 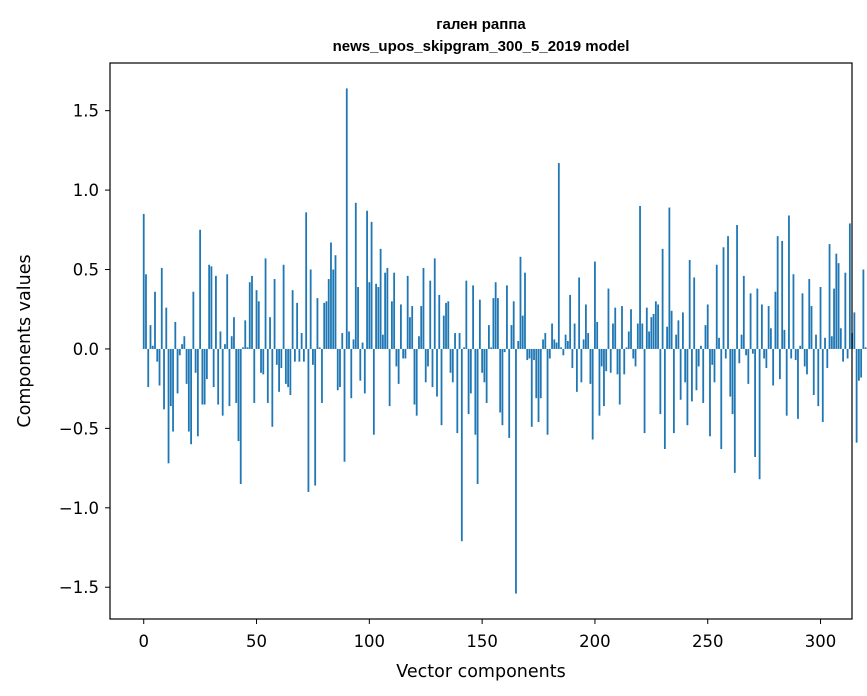 What do you see at coordinates (487, 635) in the screenshot?
I see `x-axis: 0 50 100 150 200 250 300` at bounding box center [487, 635].